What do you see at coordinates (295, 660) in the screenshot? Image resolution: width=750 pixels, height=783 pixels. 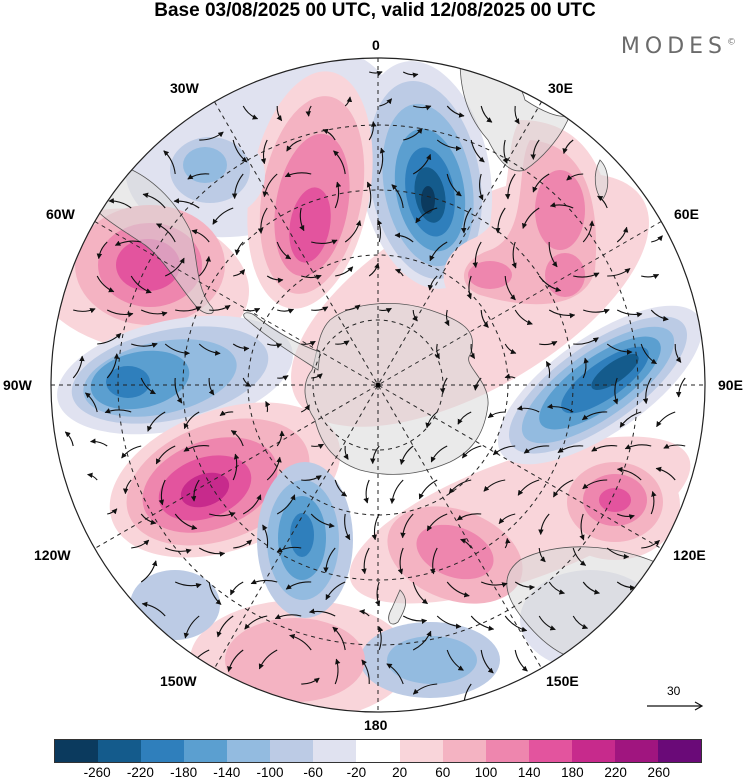 I see `high-165w` at bounding box center [295, 660].